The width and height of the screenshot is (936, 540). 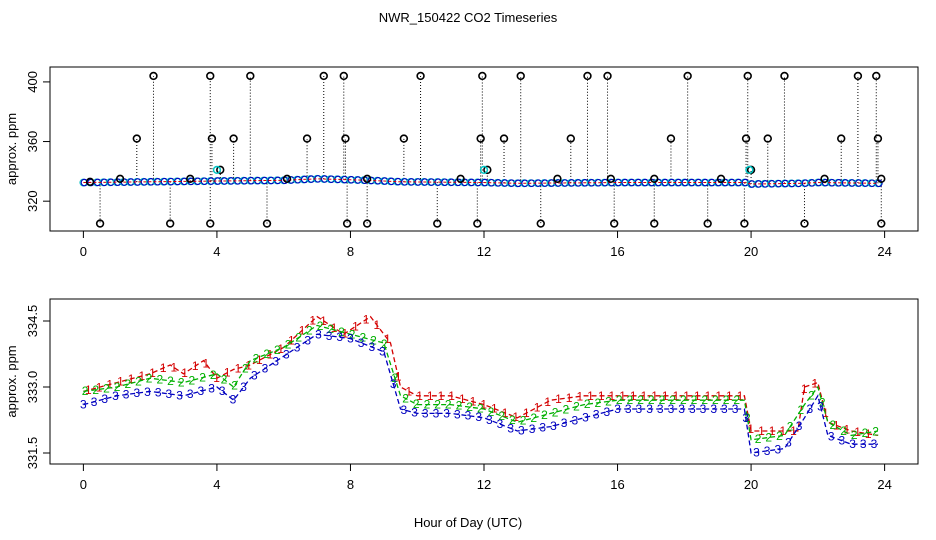 What do you see at coordinates (468, 17) in the screenshot?
I see `figure-title: NWR_150422 CO2 Timeseries` at bounding box center [468, 17].